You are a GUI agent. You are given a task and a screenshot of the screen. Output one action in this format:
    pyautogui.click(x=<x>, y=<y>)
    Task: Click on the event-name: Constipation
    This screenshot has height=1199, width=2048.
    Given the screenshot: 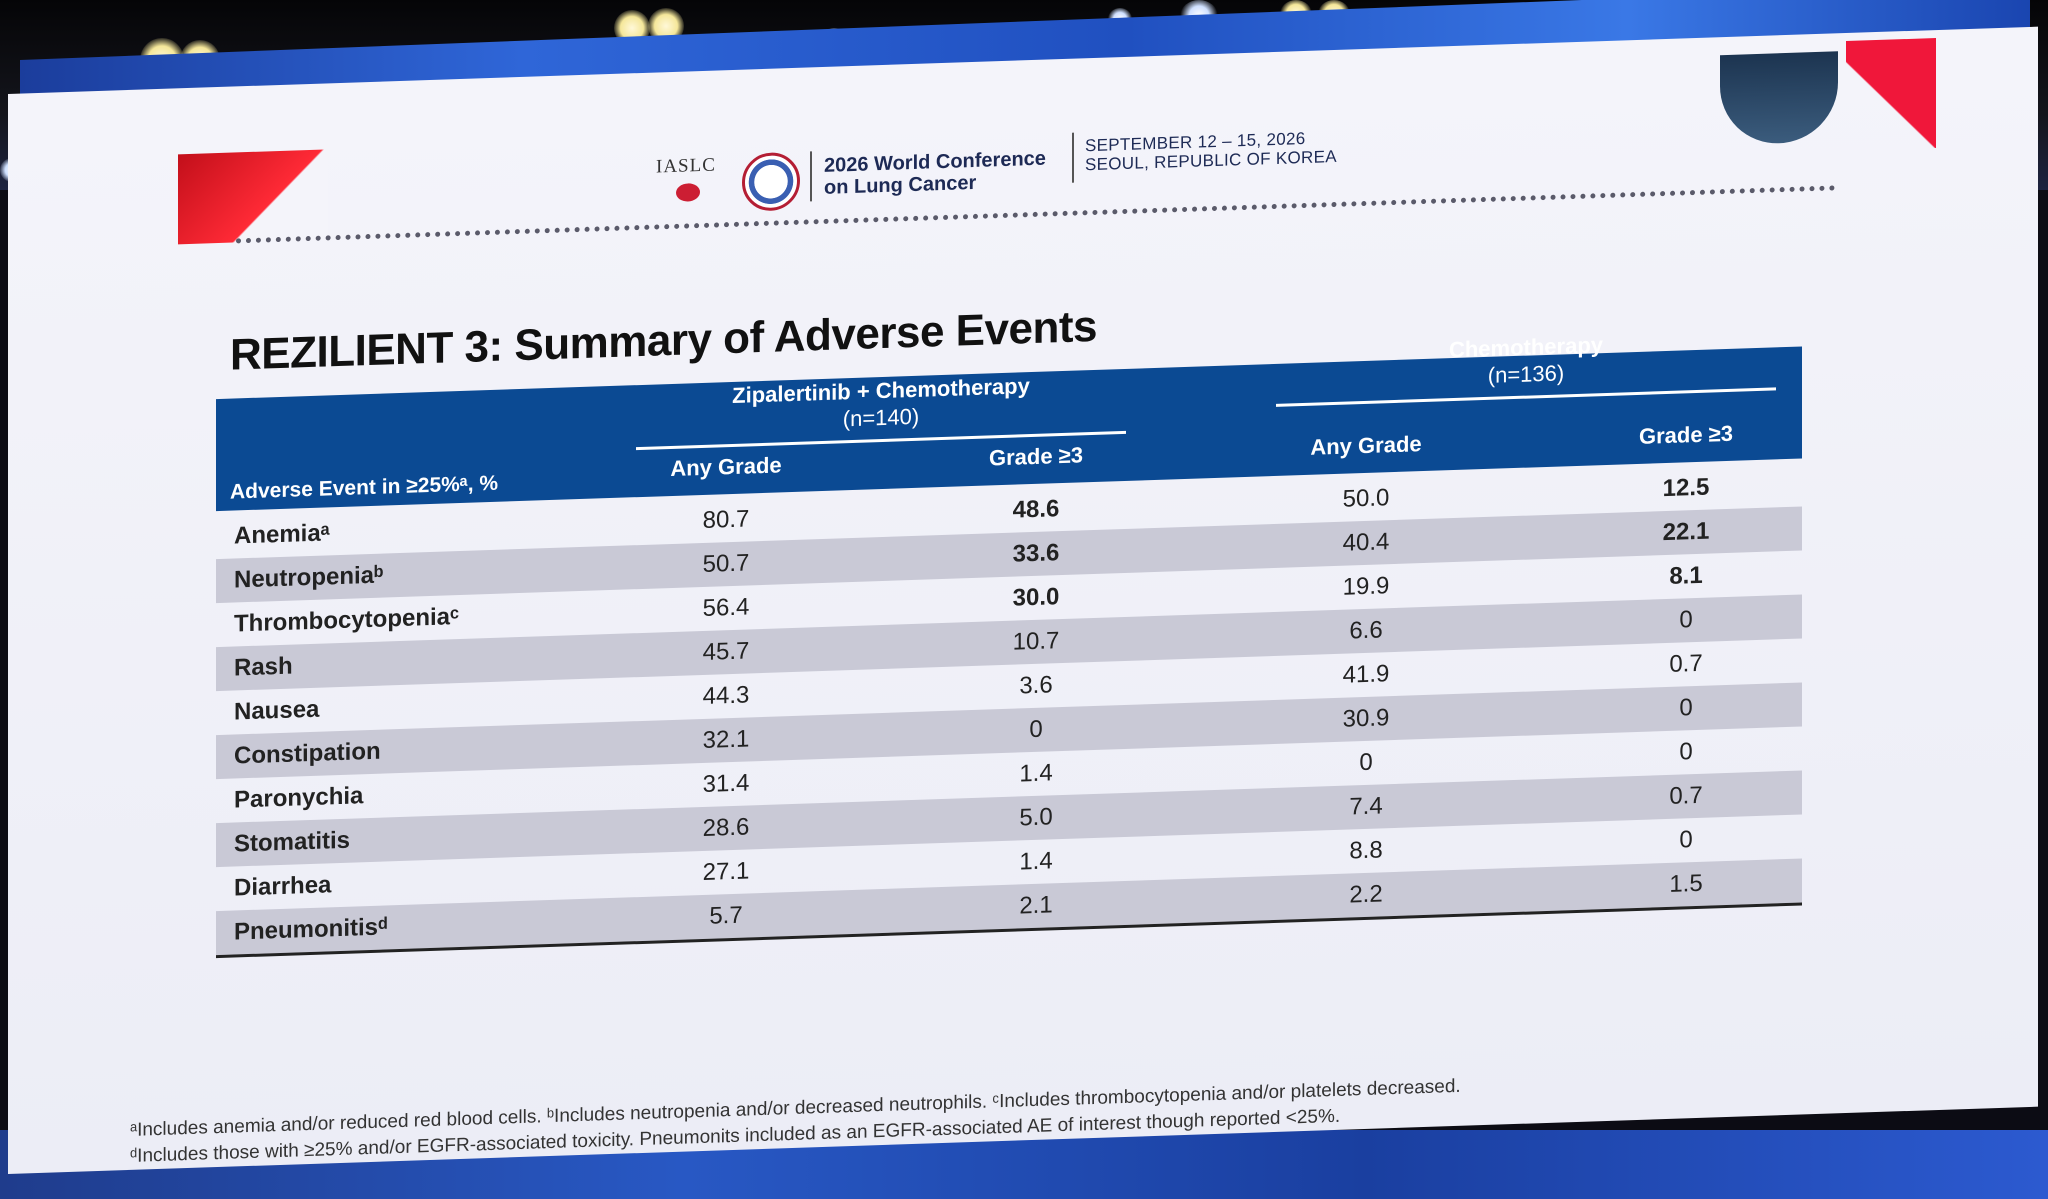 What is the action you would take?
    pyautogui.click(x=307, y=753)
    